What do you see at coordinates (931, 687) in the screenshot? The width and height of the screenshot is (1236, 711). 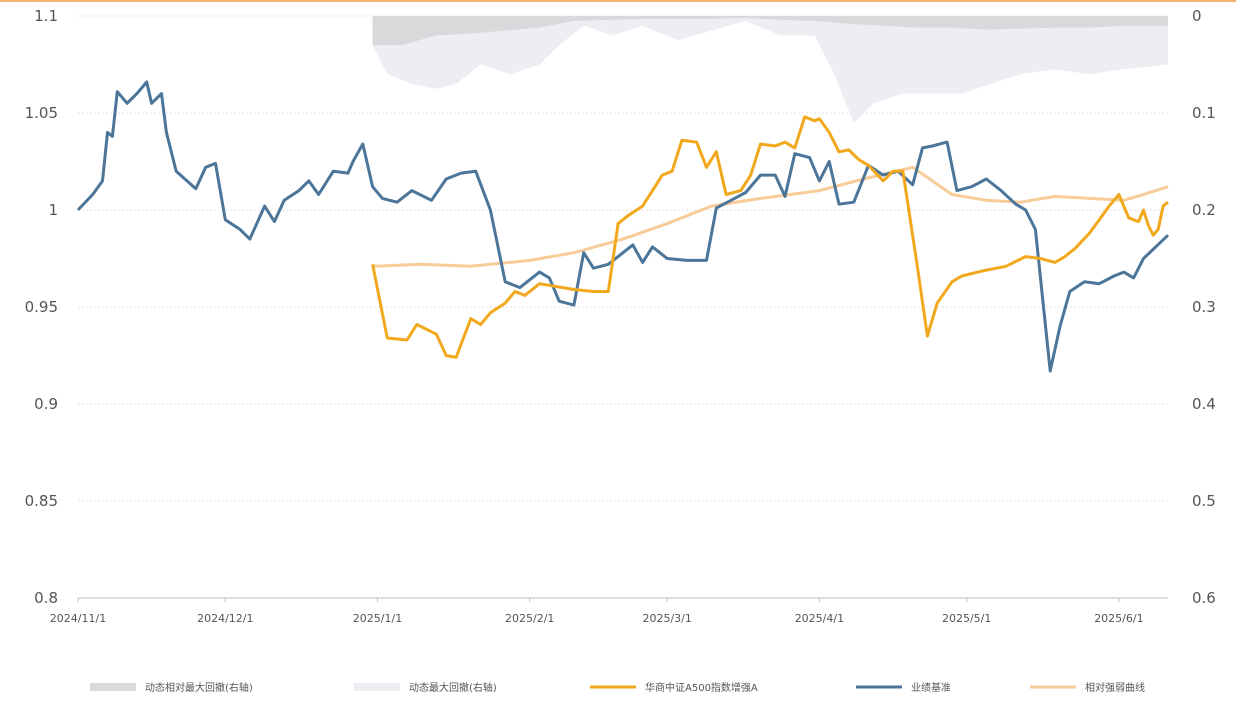 I see `legend-label: 业绩基准` at bounding box center [931, 687].